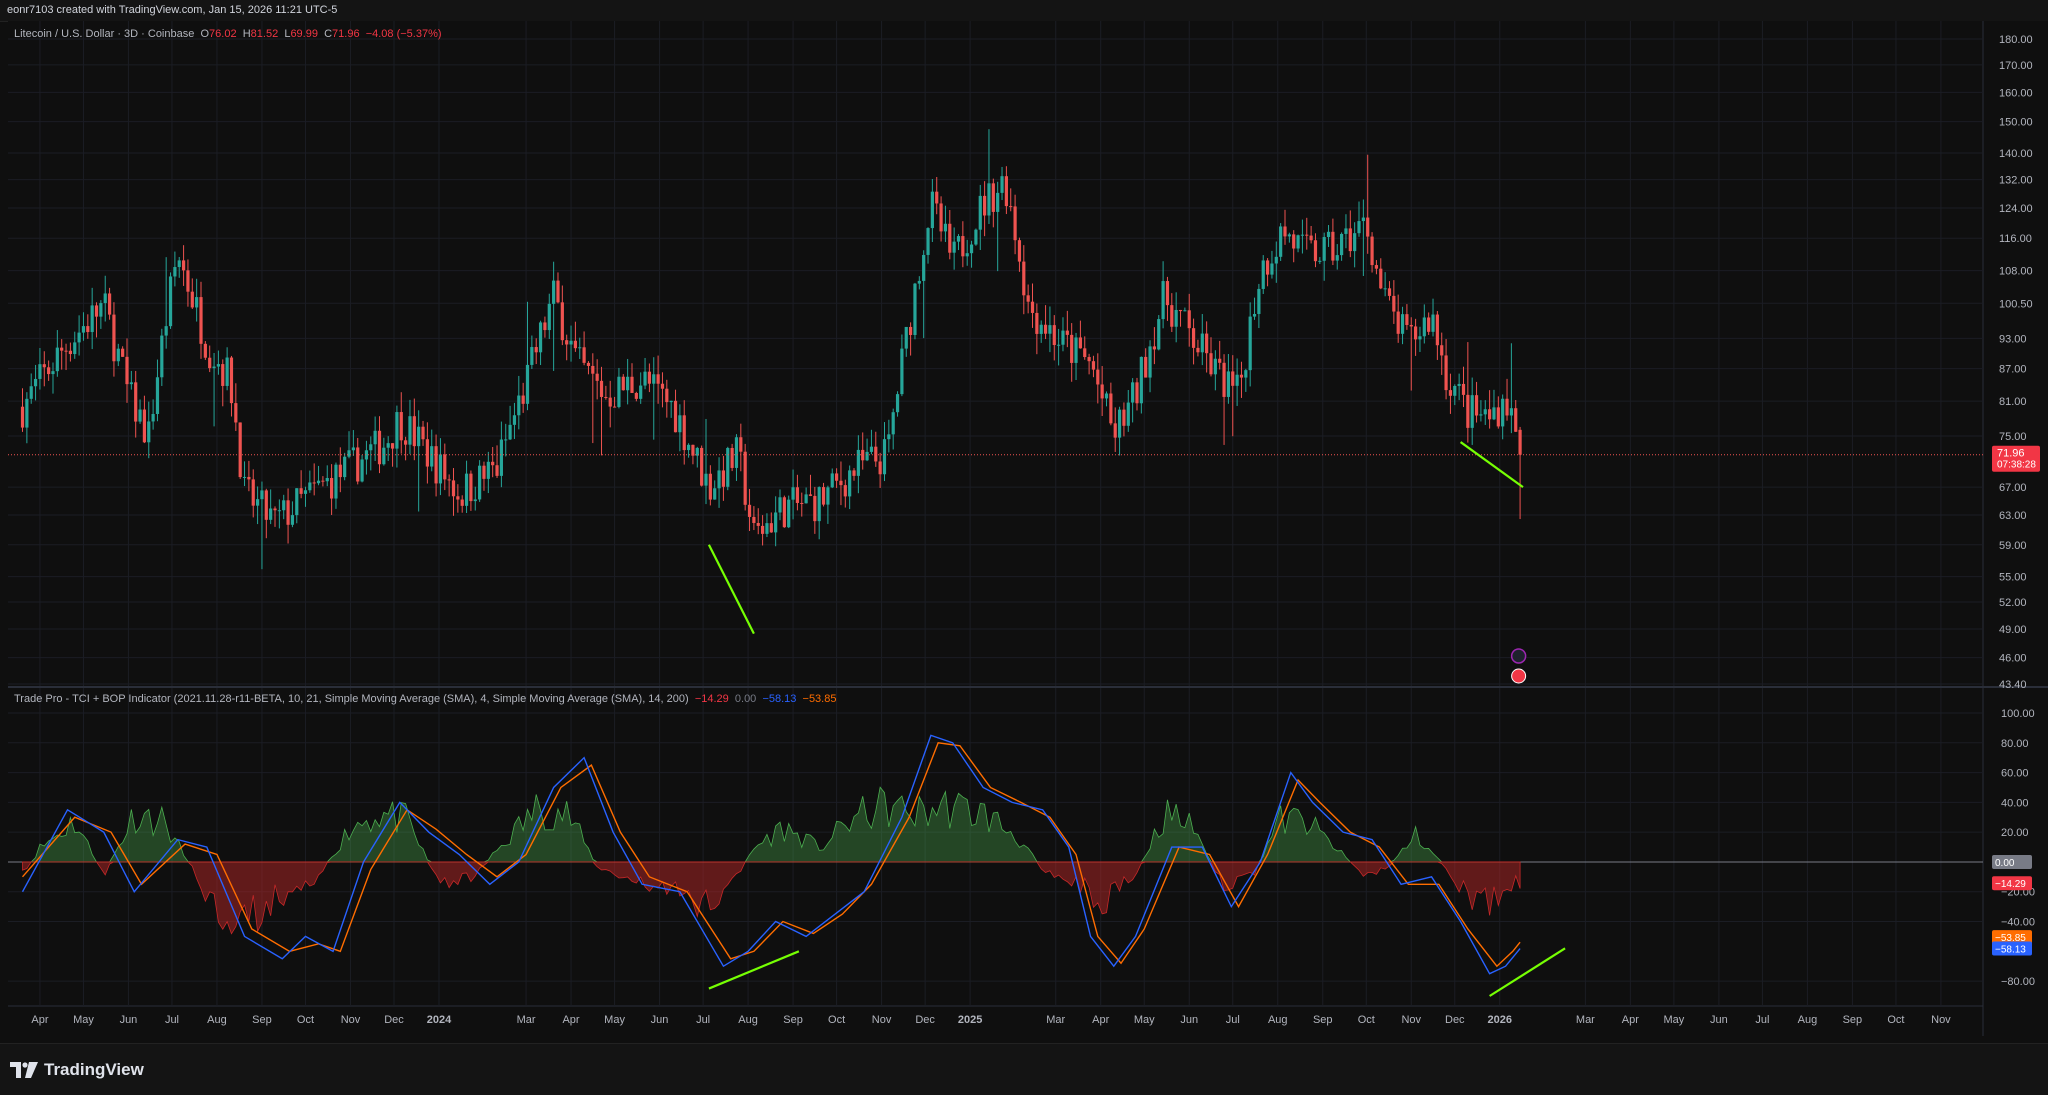 Image resolution: width=2048 pixels, height=1095 pixels. Describe the element at coordinates (1278, 1020) in the screenshot. I see `time-tick-label: Aug` at that location.